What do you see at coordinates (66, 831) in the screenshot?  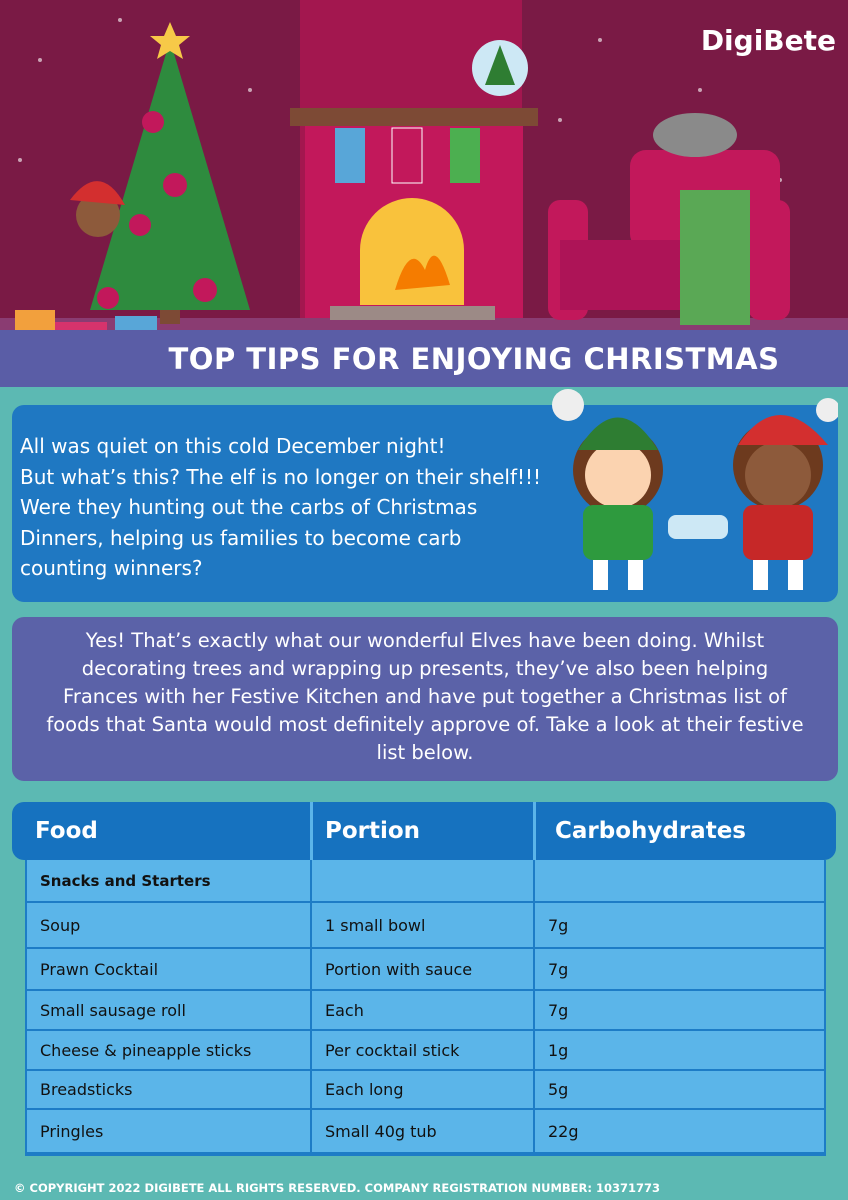 I see `header-cell: Food` at bounding box center [66, 831].